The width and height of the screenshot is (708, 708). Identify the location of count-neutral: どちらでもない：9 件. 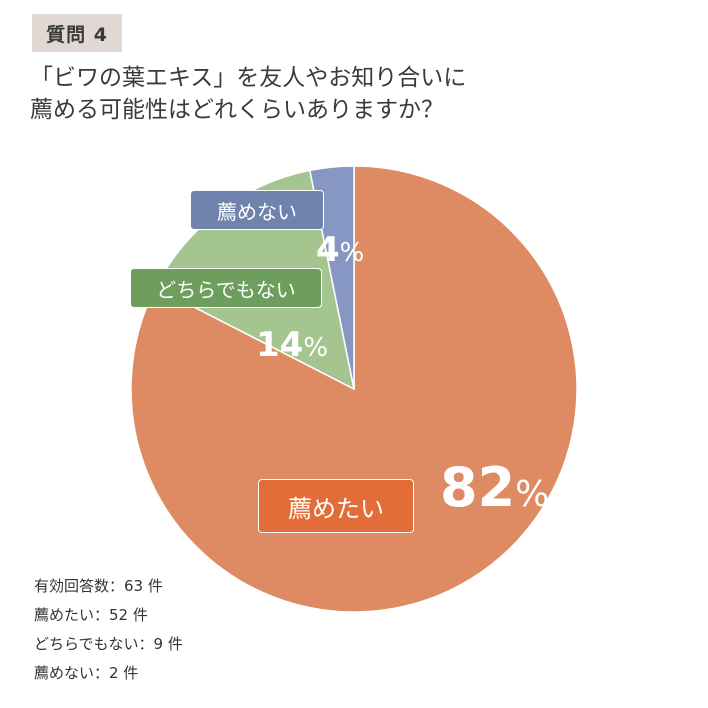
(108, 644).